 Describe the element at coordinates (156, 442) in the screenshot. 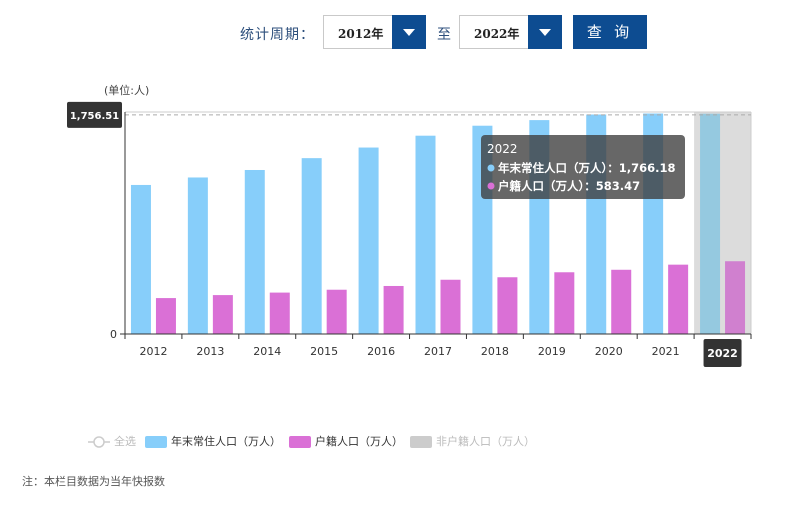

I see `legend-swatch-resident` at that location.